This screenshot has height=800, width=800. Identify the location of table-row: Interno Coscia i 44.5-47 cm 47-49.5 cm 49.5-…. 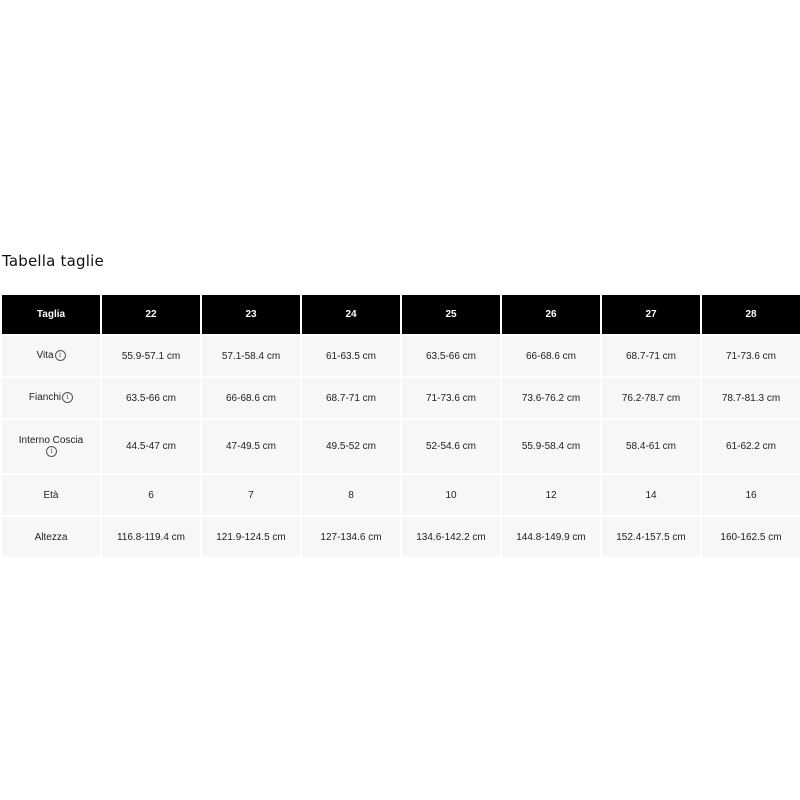
(401, 446).